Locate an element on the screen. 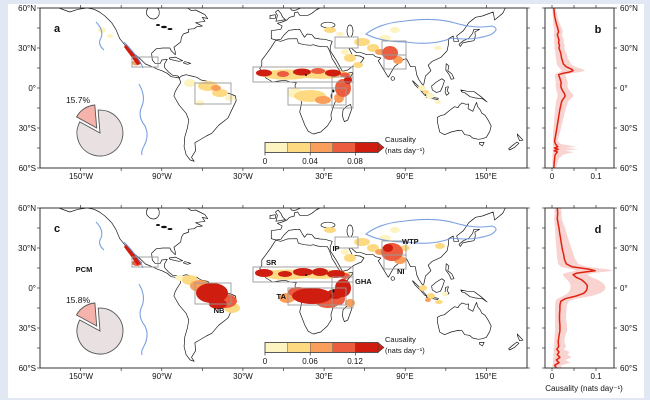  pie-chart-c is located at coordinates (99, 328).